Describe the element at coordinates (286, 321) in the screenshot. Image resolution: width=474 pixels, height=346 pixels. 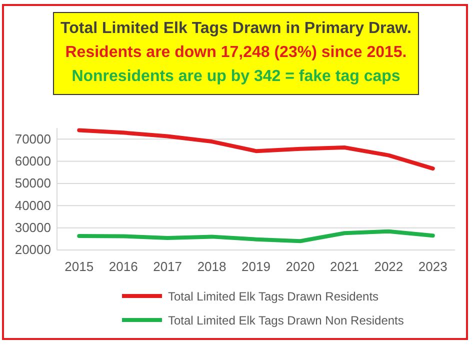
I see `legend-label: Total Limited Elk Tags Drawn Non Residents` at that location.